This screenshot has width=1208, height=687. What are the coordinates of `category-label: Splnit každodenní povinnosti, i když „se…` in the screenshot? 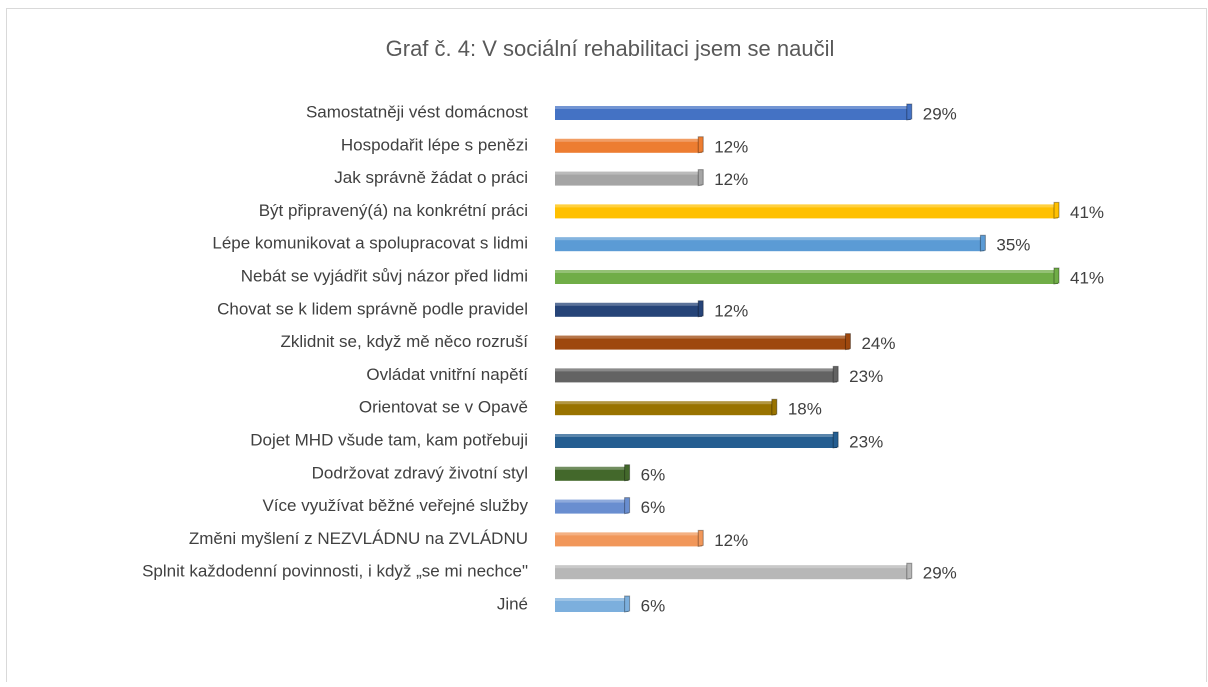 It's located at (335, 571).